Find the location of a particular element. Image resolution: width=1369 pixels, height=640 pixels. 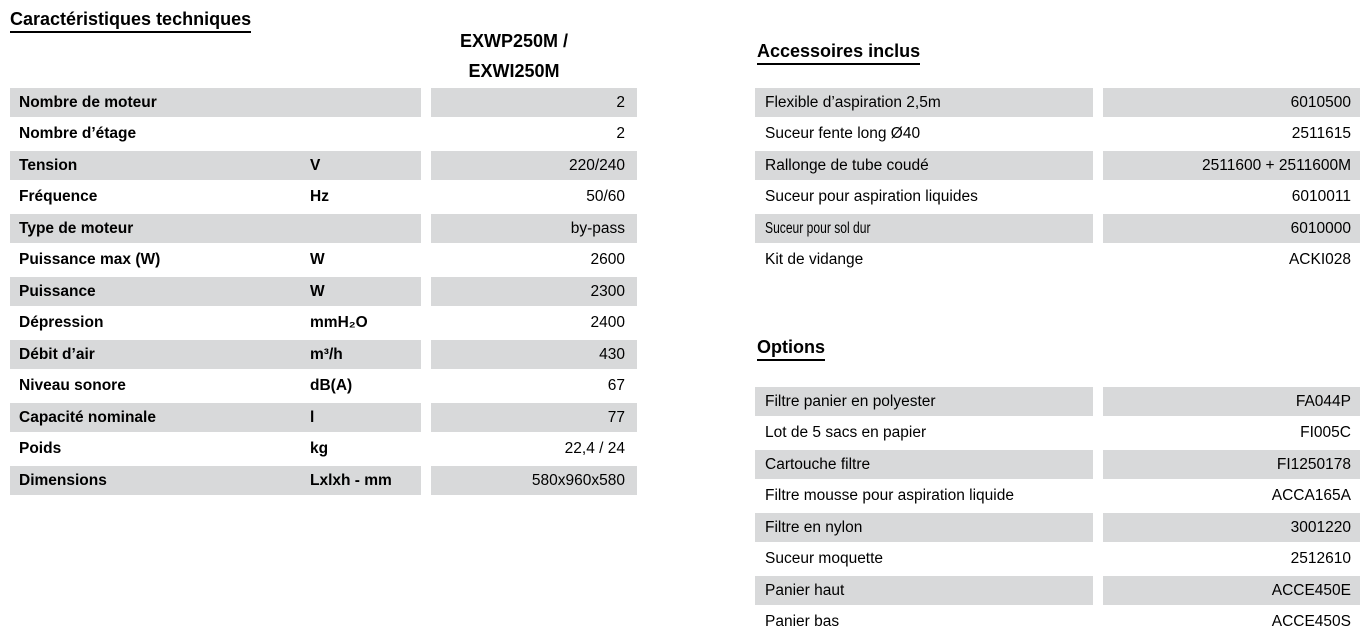

option-ref: ACCE450E is located at coordinates (1231, 590).